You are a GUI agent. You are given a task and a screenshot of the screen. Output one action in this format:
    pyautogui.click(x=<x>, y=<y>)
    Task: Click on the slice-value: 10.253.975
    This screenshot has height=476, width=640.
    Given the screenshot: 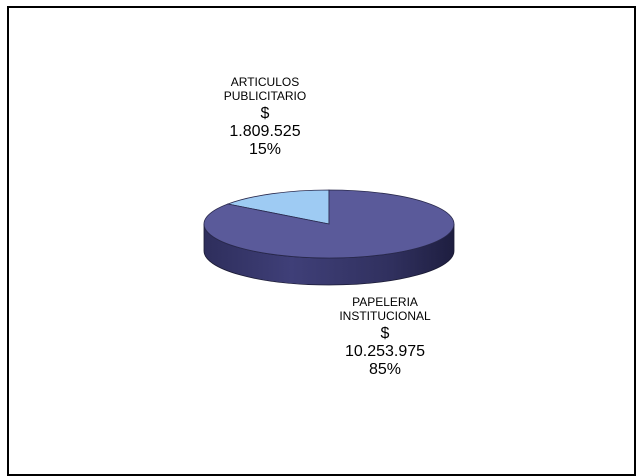 What is the action you would take?
    pyautogui.click(x=385, y=351)
    